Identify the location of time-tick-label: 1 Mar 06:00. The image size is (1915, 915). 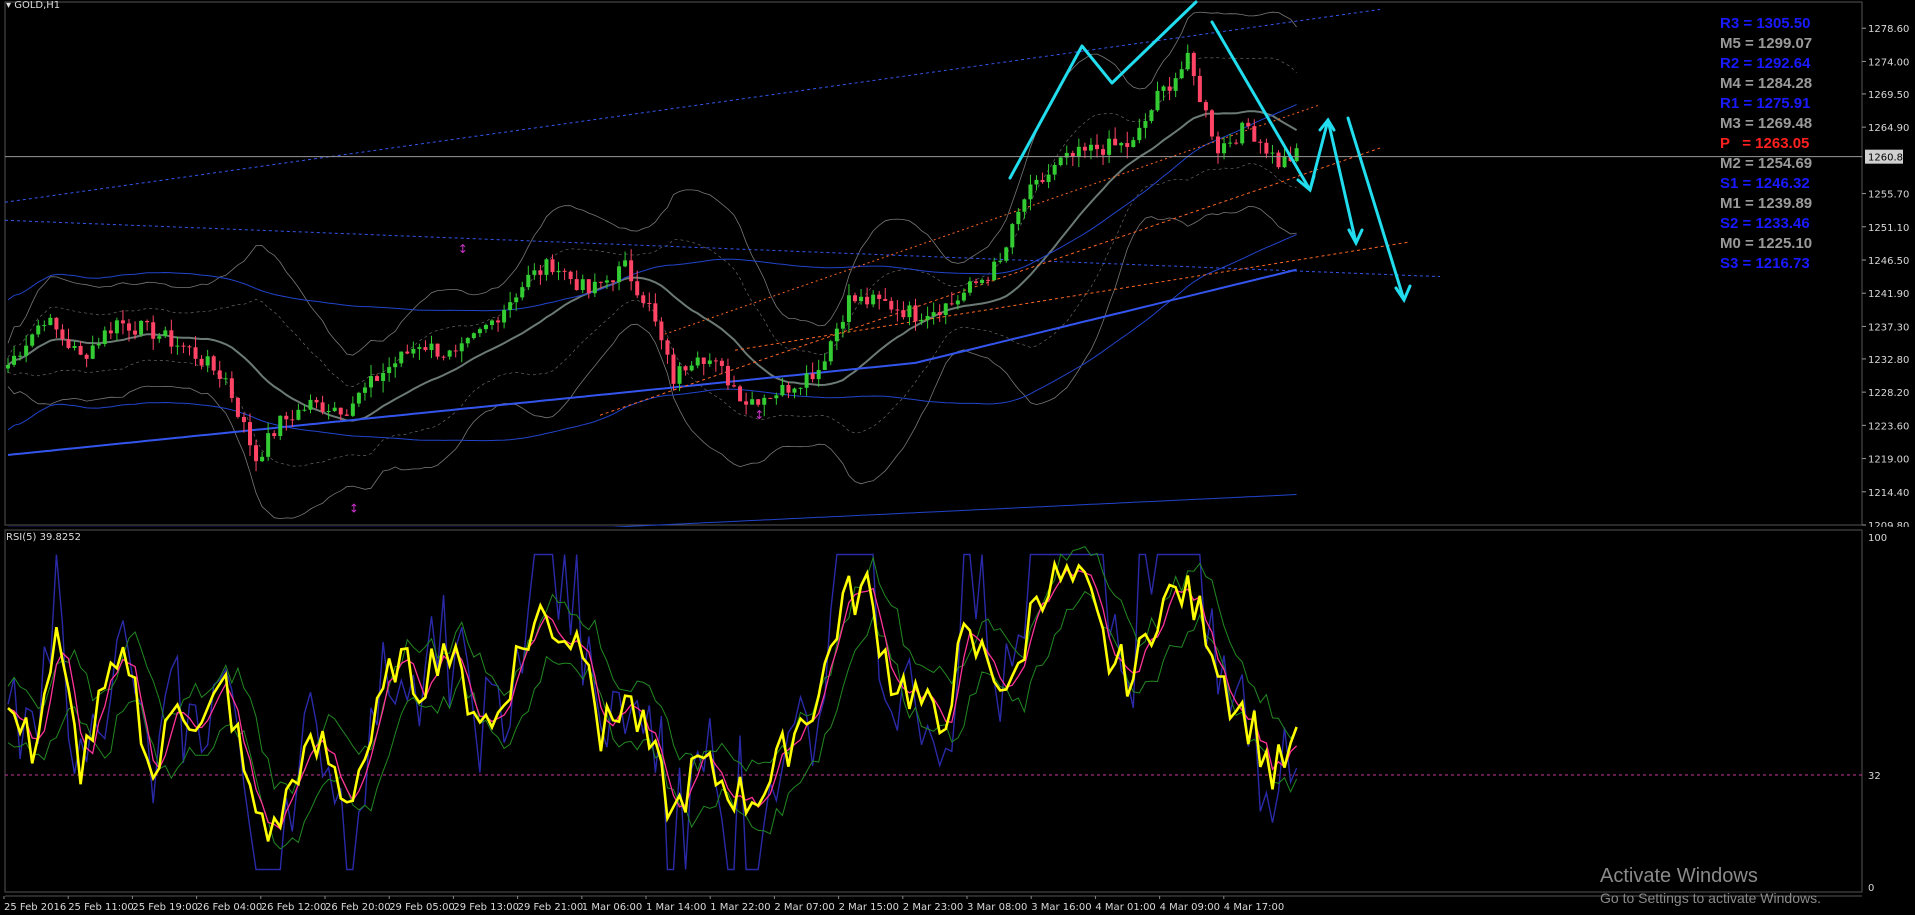
(612, 907).